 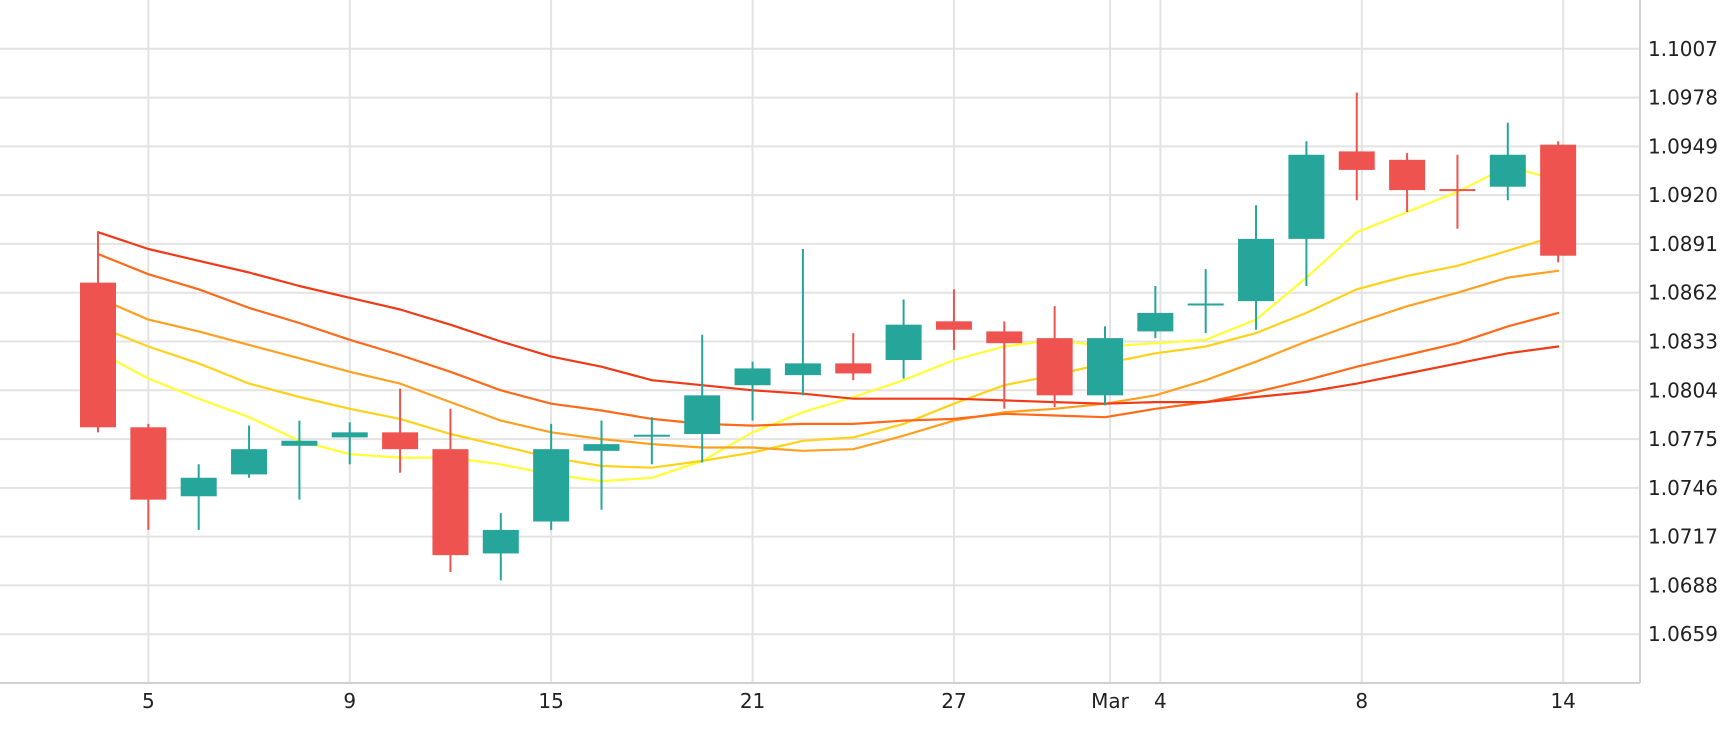 I want to click on y-tick-label: 1.0746, so click(x=1683, y=488).